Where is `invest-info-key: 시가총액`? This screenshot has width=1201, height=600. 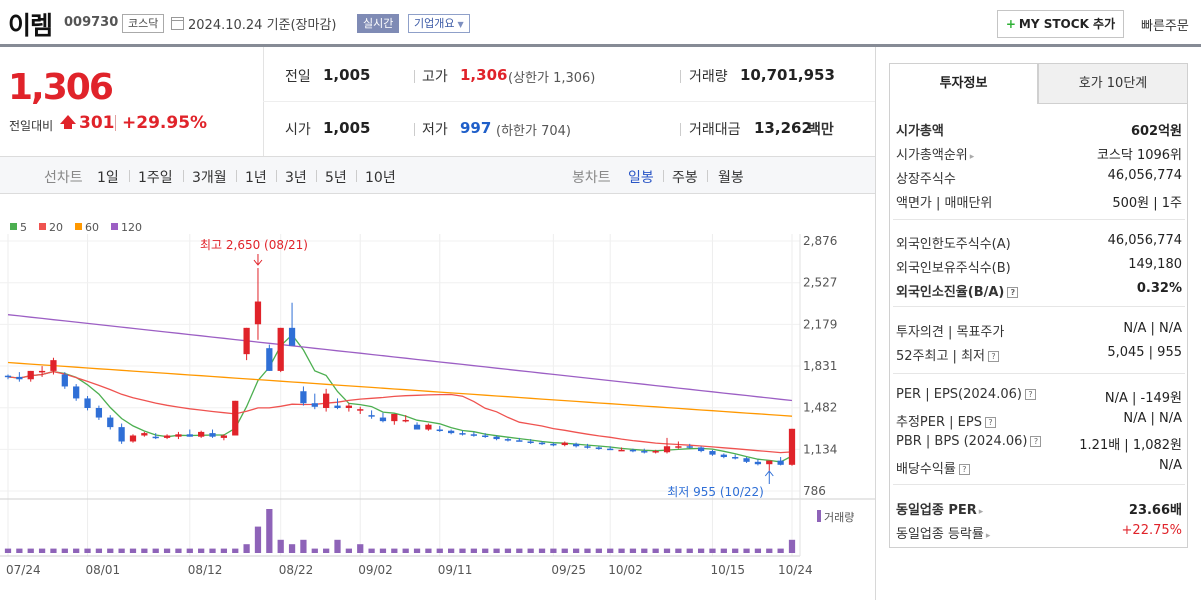 invest-info-key: 시가총액 is located at coordinates (920, 129).